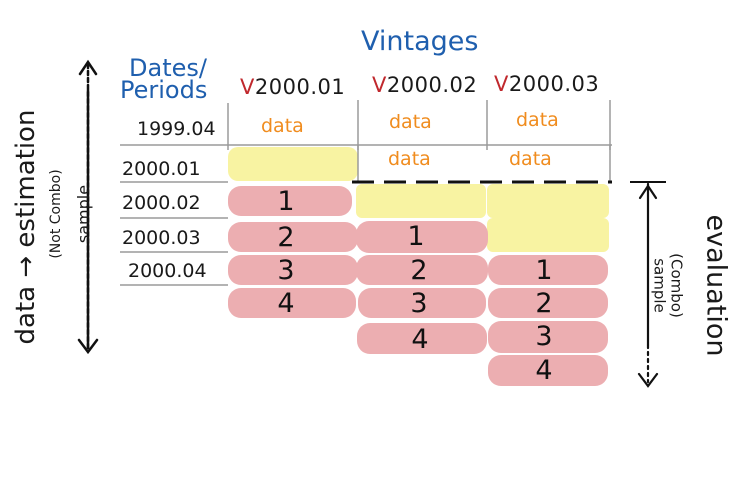  I want to click on right-axis-sub1: (Combo), so click(676, 285).